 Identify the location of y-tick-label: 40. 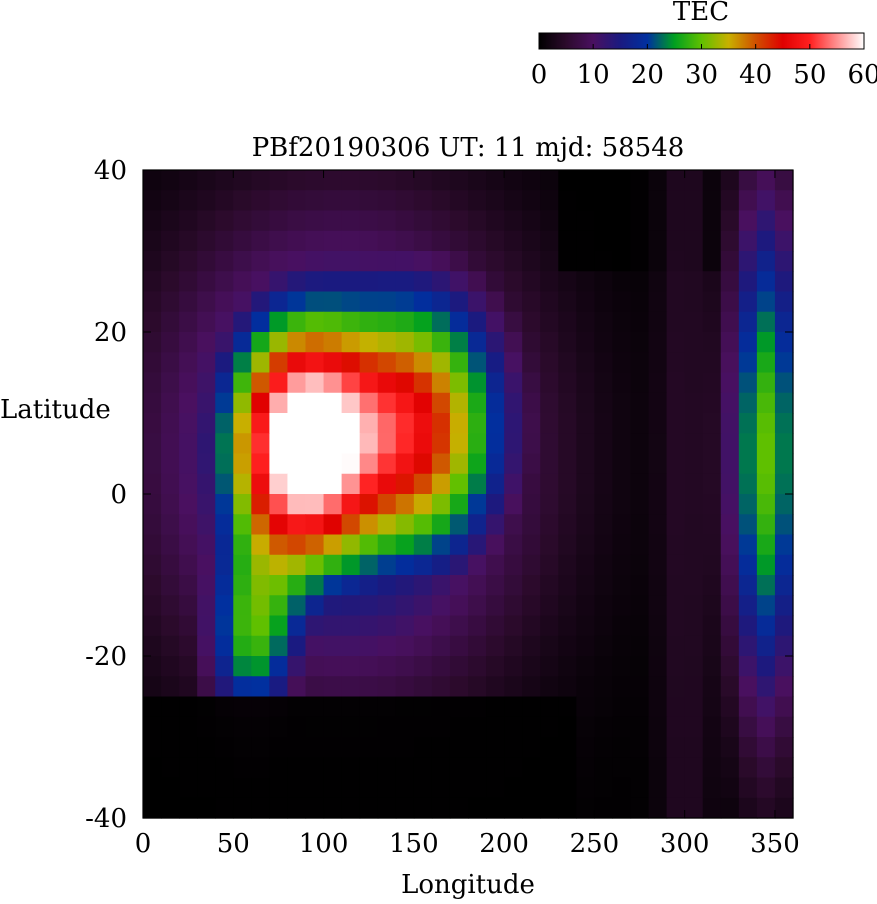
(110, 171).